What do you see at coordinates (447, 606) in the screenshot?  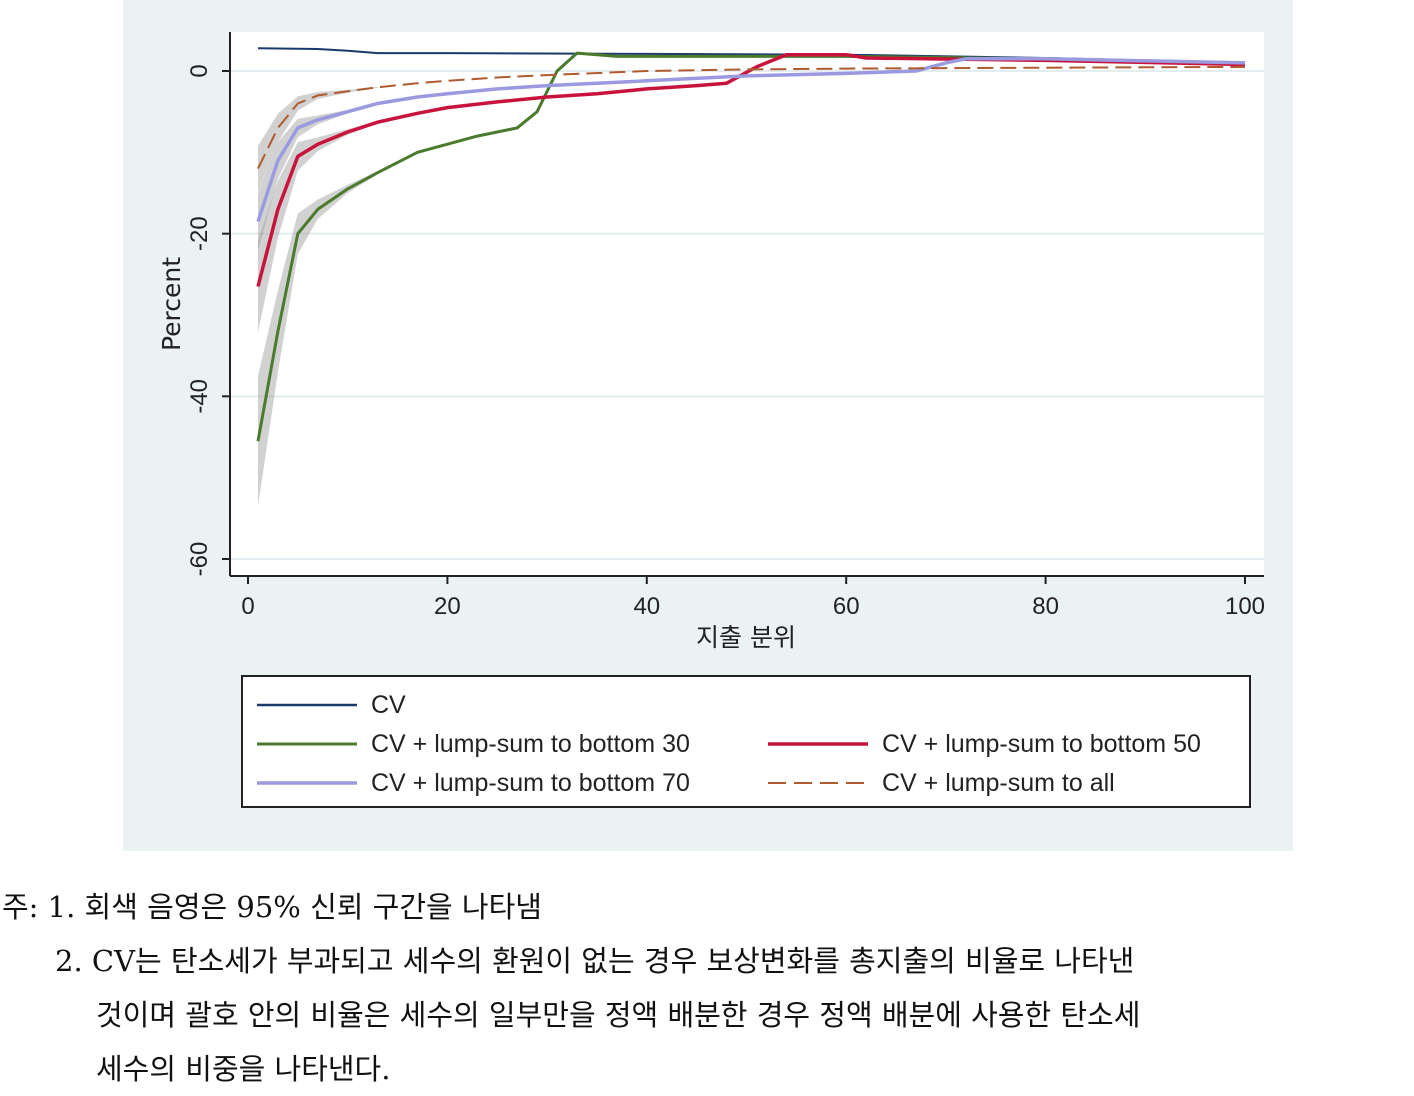 I see `x-tick-label: 20` at bounding box center [447, 606].